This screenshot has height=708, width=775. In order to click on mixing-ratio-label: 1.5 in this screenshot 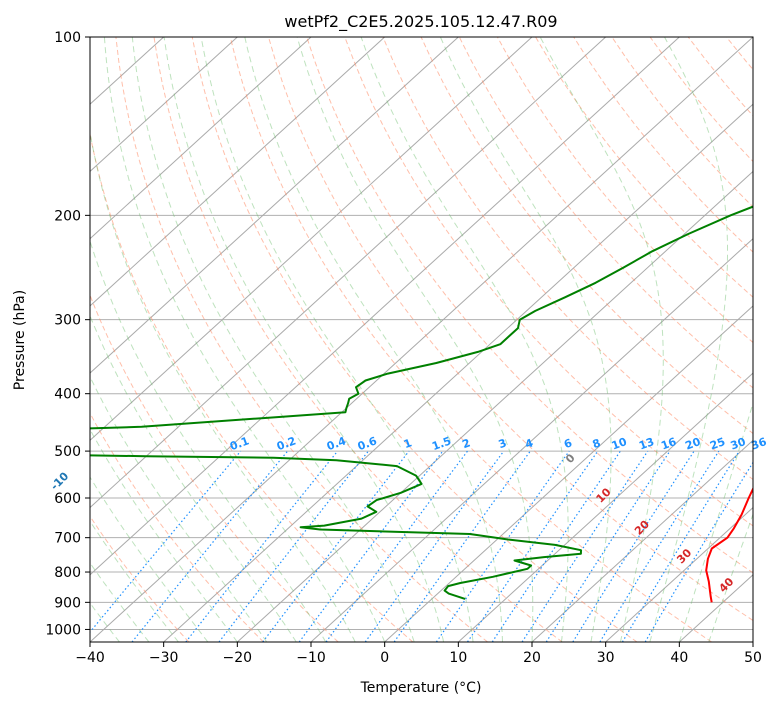, I will do `click(441, 443)`.